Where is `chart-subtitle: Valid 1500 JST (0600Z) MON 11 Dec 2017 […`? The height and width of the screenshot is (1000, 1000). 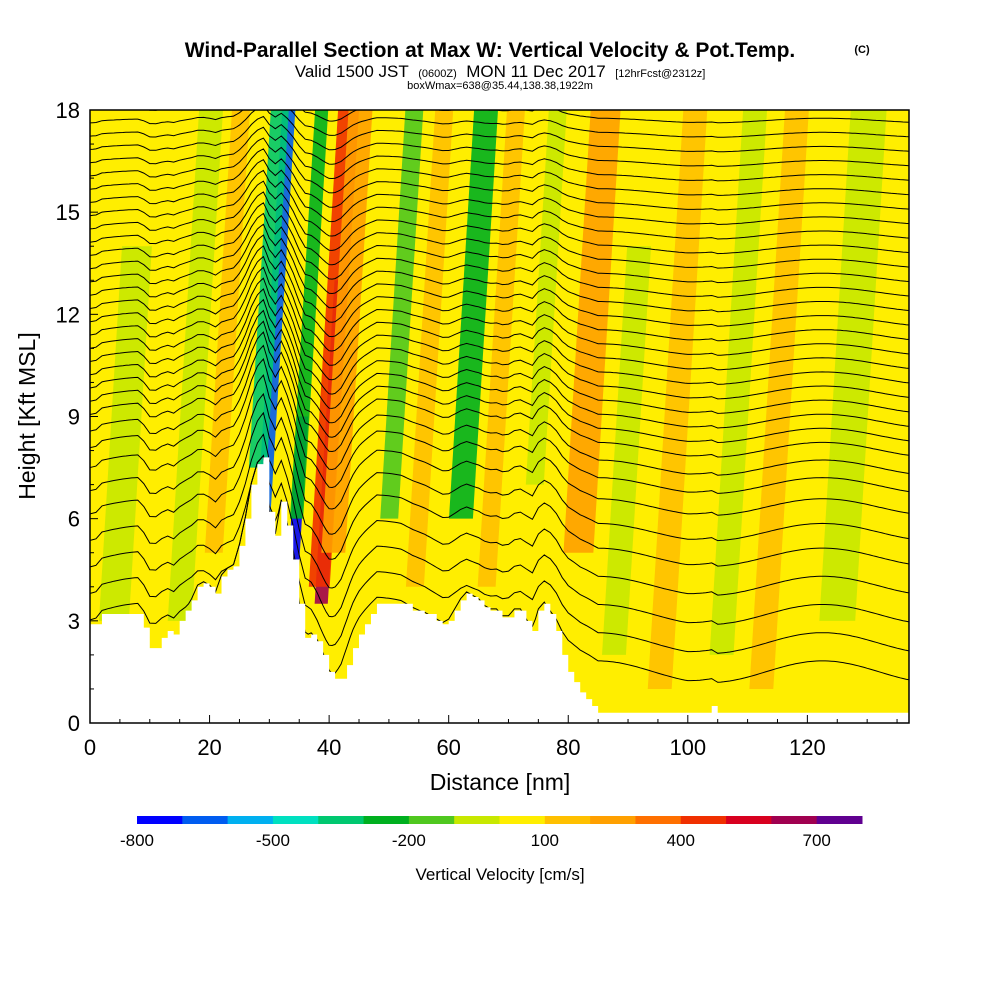
chart-subtitle: Valid 1500 JST (0600Z) MON 11 Dec 2017 [… is located at coordinates (500, 71).